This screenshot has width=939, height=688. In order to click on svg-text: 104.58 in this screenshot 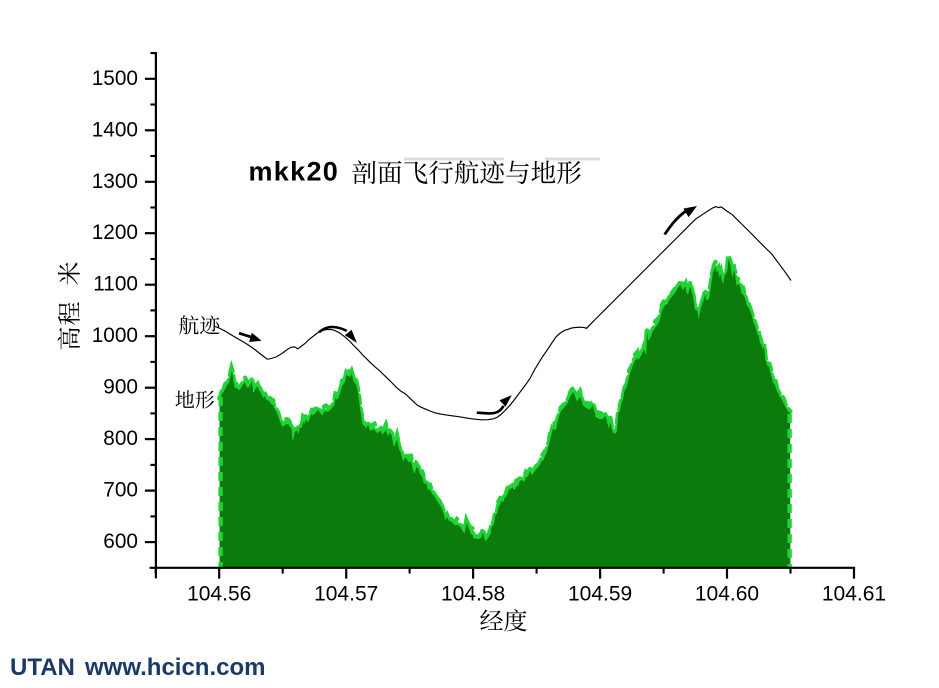, I will do `click(473, 594)`.